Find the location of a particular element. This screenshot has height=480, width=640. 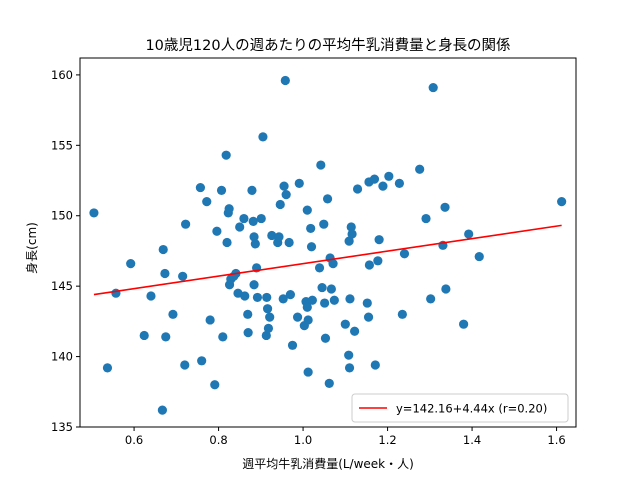

x-tick-label: 0.6 is located at coordinates (134, 440).